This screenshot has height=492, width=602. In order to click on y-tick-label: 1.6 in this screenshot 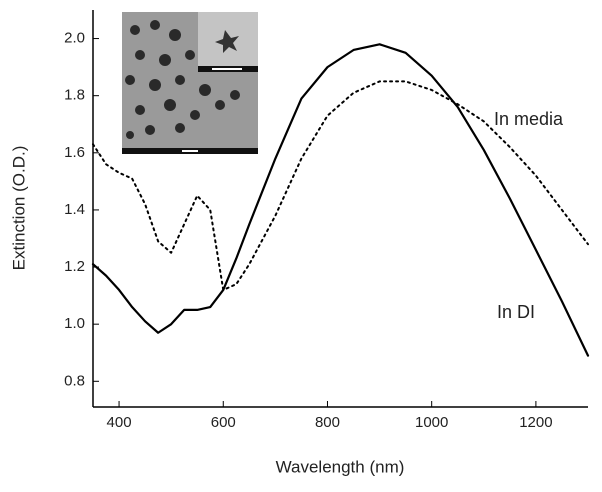, I will do `click(74, 152)`.